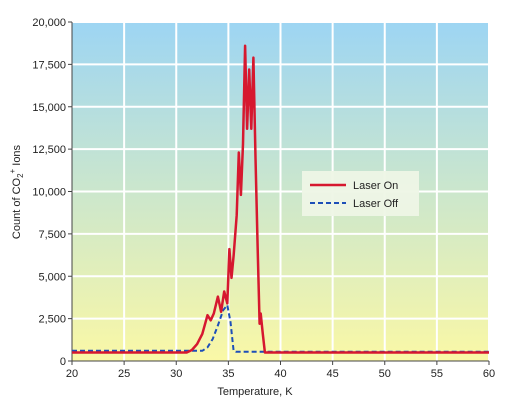 The image size is (508, 406). What do you see at coordinates (49, 193) in the screenshot?
I see `y-tick-label: 10,000` at bounding box center [49, 193].